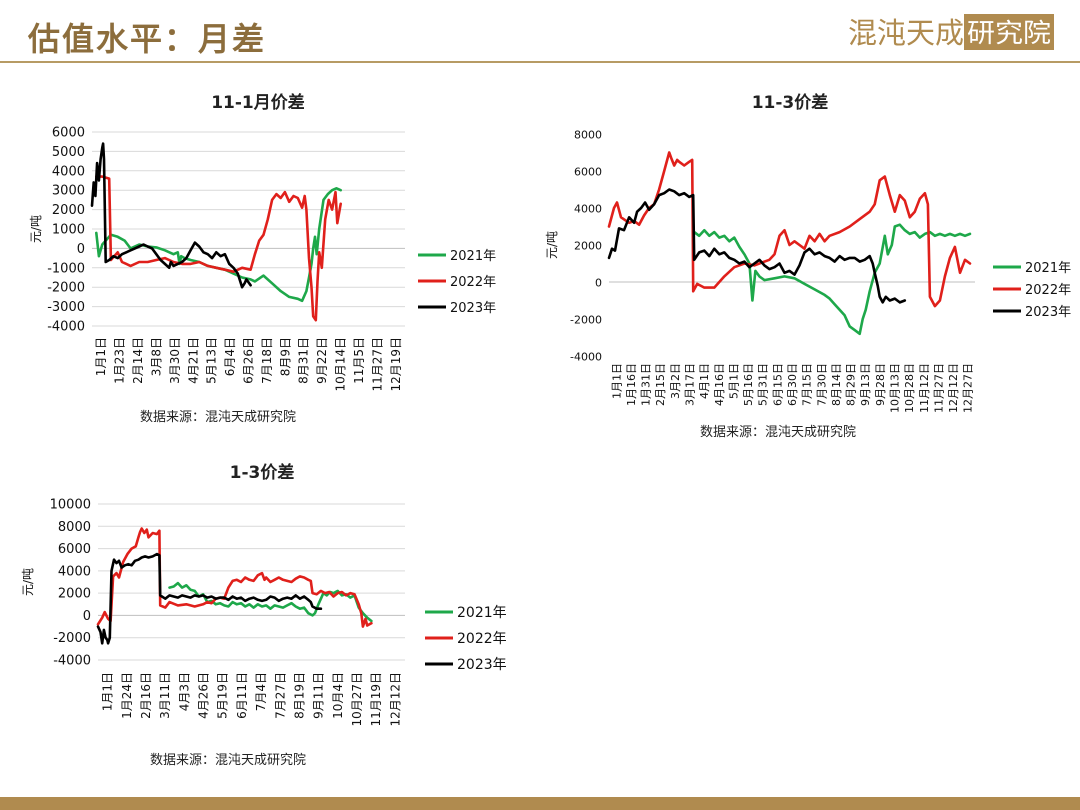 This screenshot has width=1080, height=810. What do you see at coordinates (120, 360) in the screenshot?
I see `x-tick-label: 1月23日` at bounding box center [120, 360].